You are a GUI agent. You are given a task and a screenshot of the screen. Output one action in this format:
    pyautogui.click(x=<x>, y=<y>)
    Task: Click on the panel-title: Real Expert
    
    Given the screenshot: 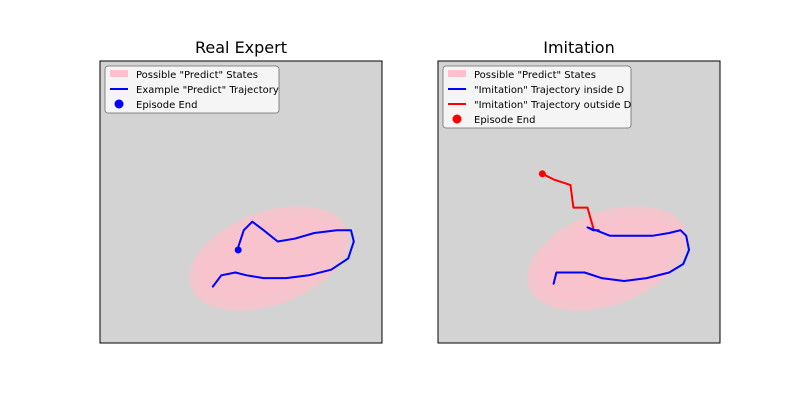 What is the action you would take?
    pyautogui.click(x=241, y=47)
    